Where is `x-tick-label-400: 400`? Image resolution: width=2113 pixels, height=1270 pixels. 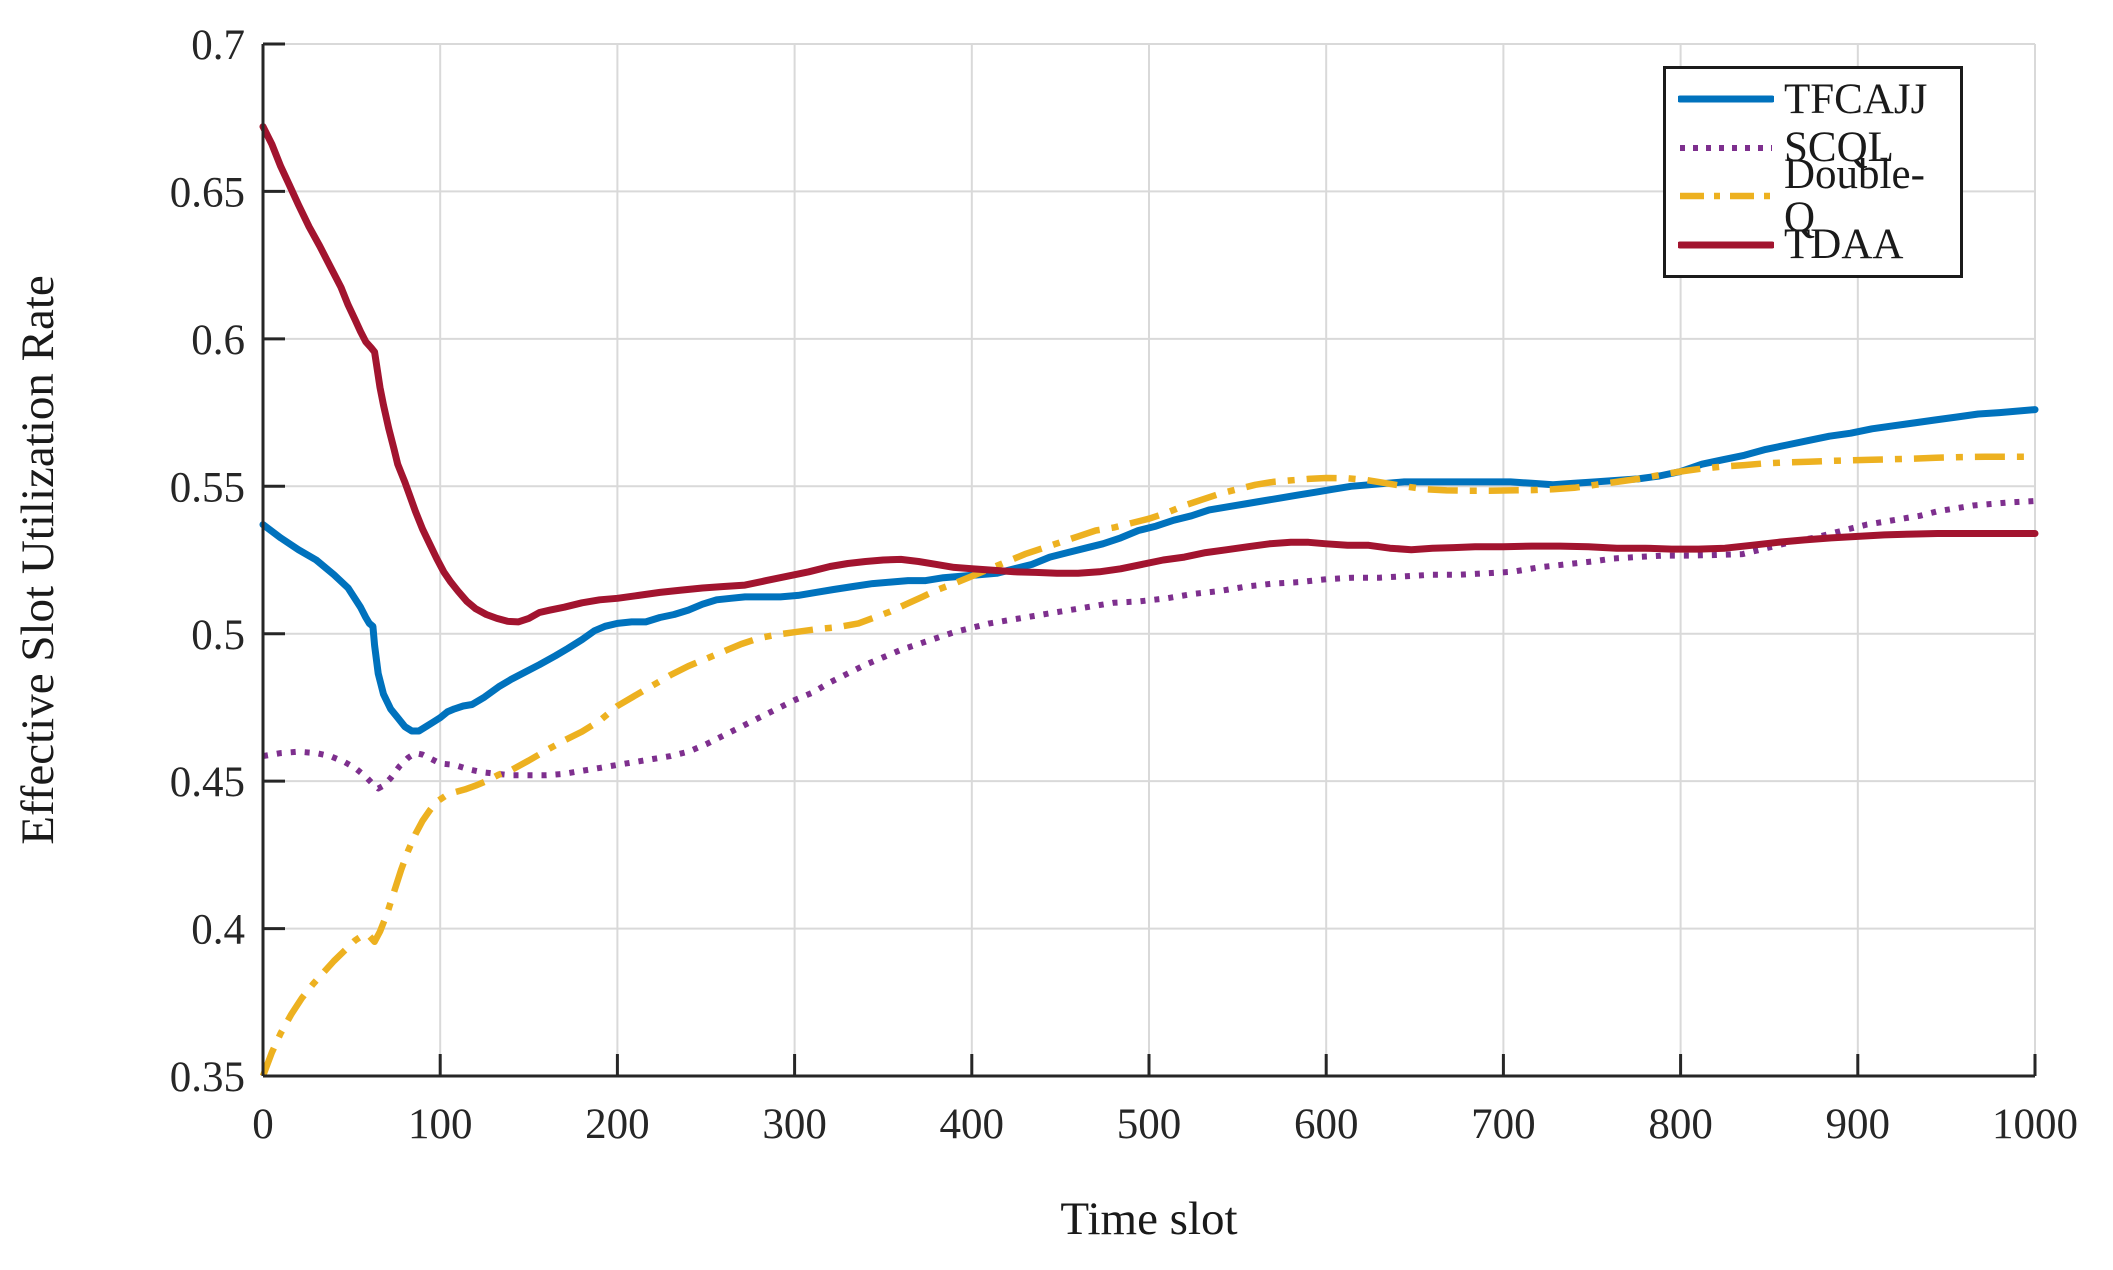
x-tick-label-400: 400 is located at coordinates (972, 1124).